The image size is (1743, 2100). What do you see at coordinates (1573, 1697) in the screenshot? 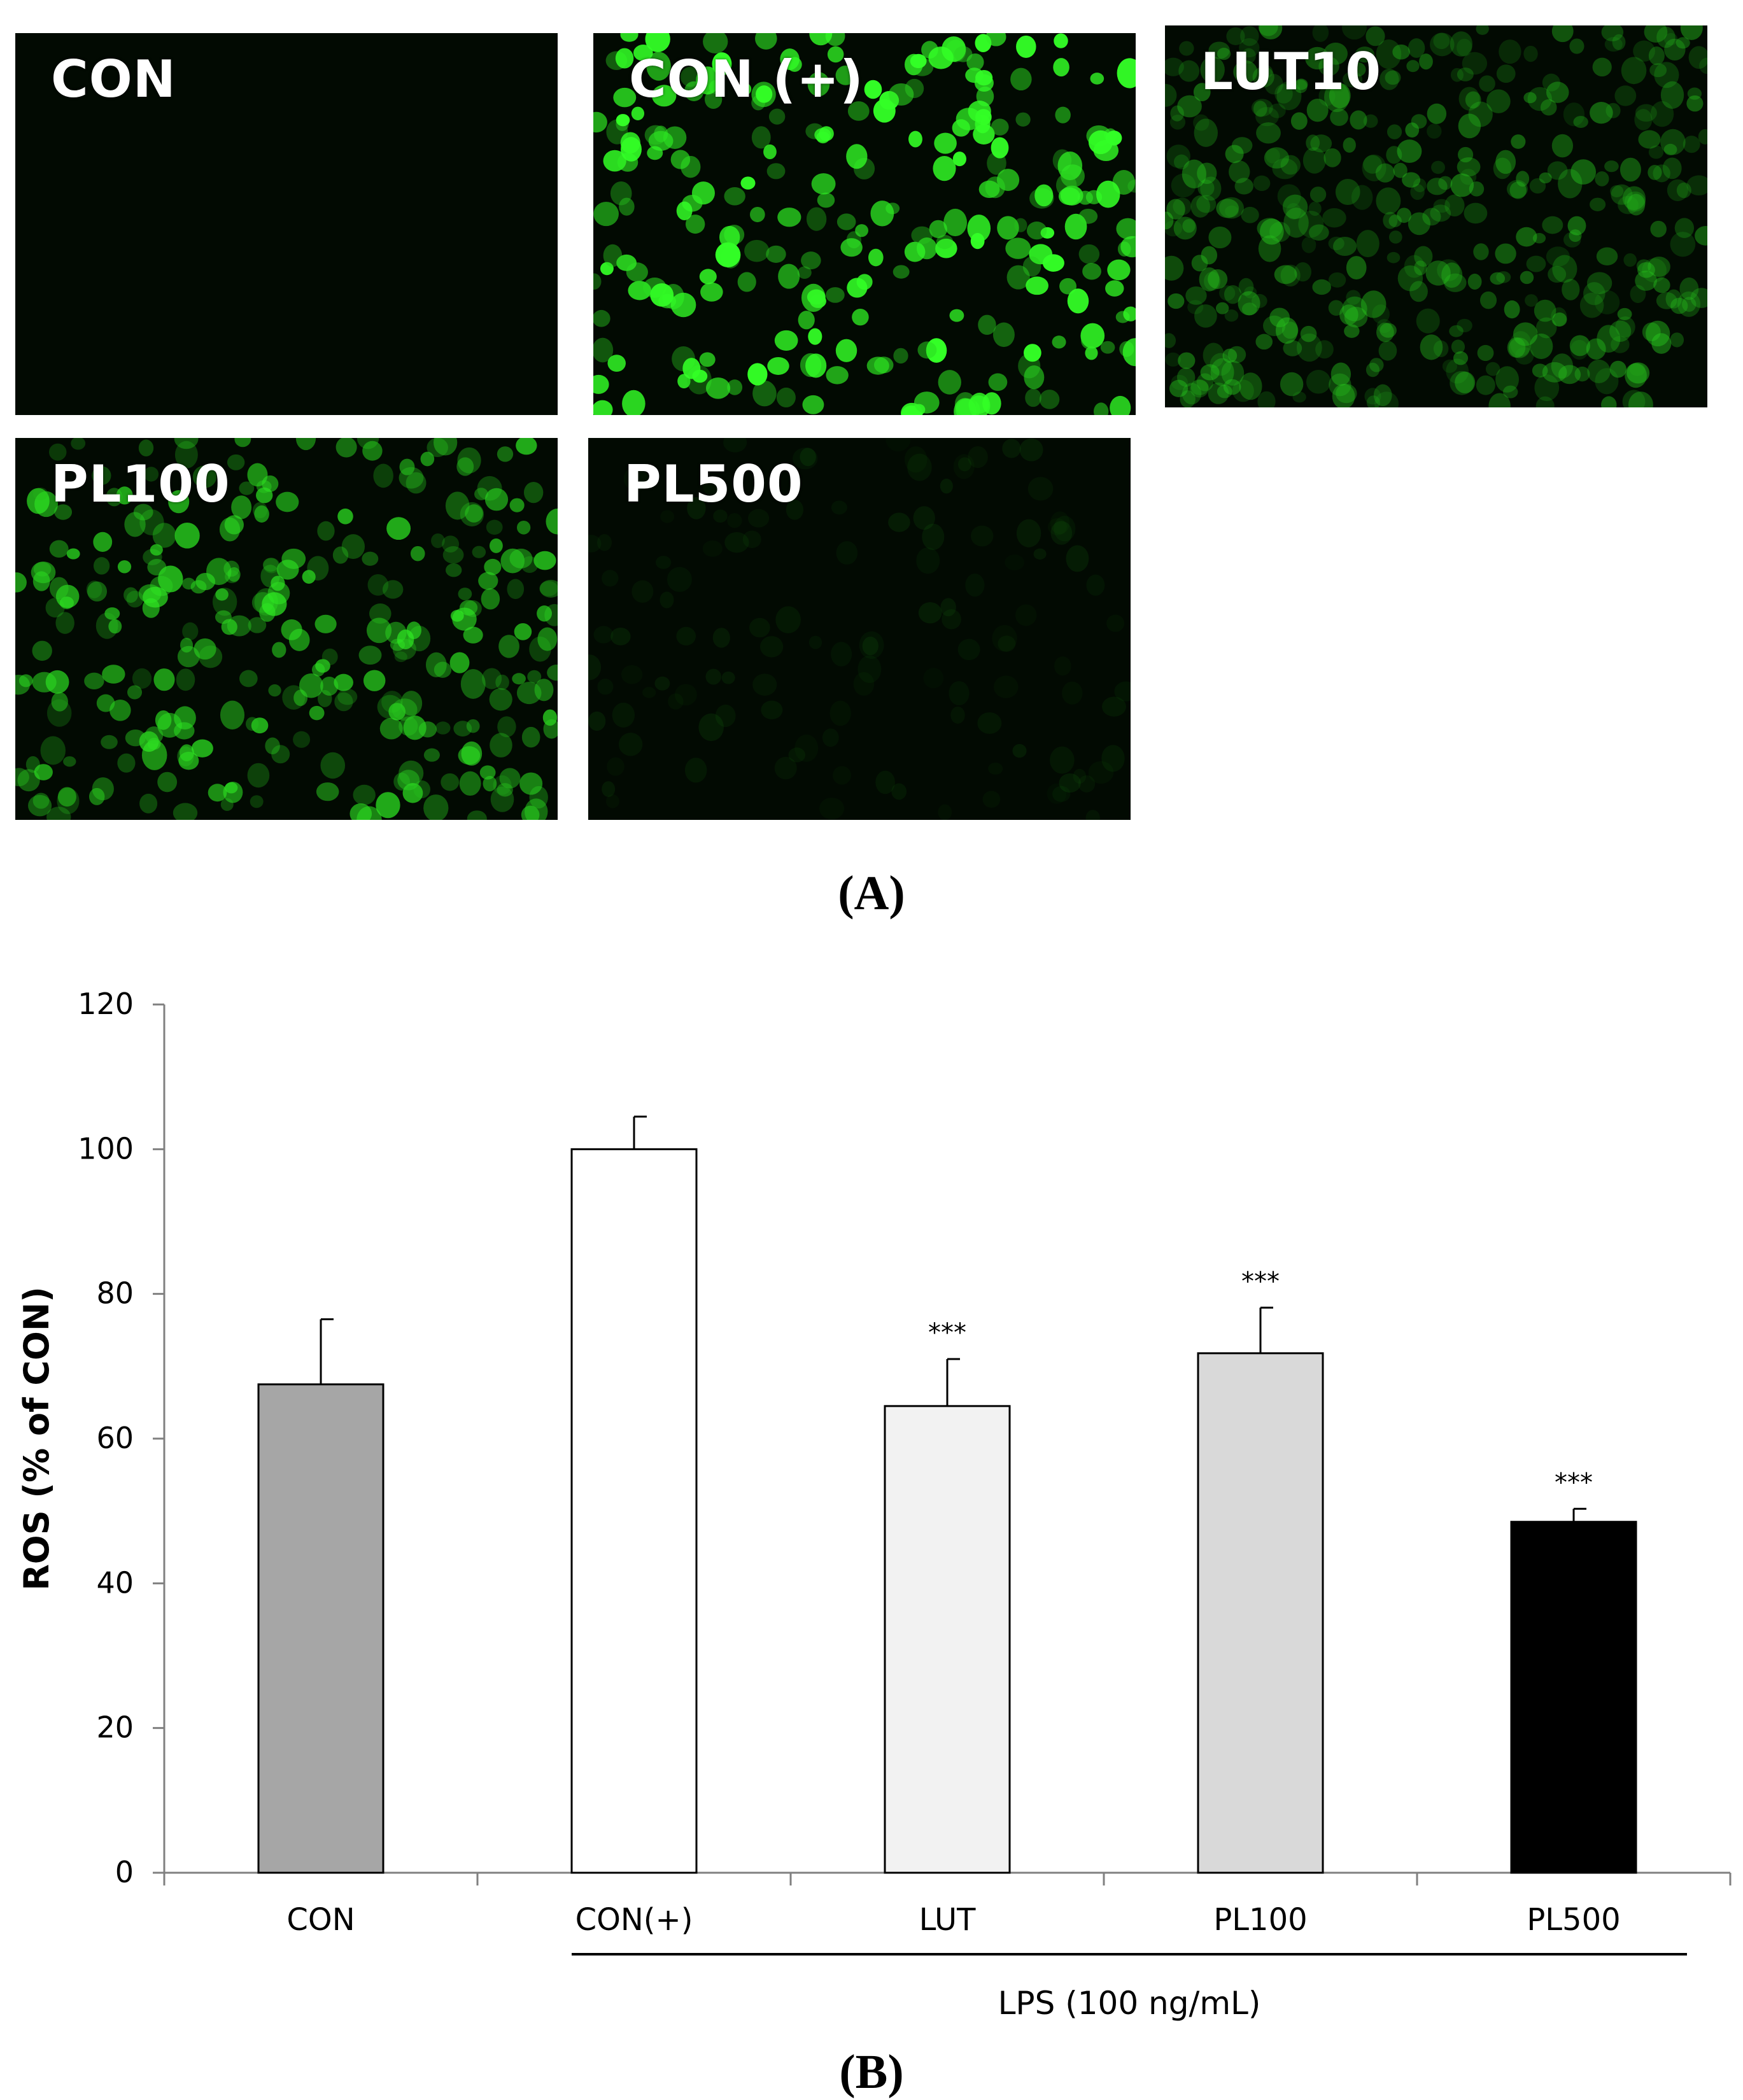
I see `bar-pl500` at bounding box center [1573, 1697].